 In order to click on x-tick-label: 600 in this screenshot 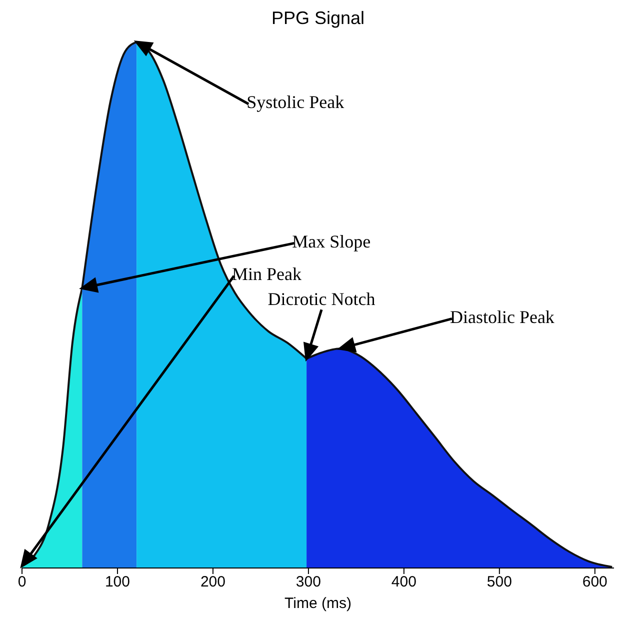, I will do `click(595, 582)`.